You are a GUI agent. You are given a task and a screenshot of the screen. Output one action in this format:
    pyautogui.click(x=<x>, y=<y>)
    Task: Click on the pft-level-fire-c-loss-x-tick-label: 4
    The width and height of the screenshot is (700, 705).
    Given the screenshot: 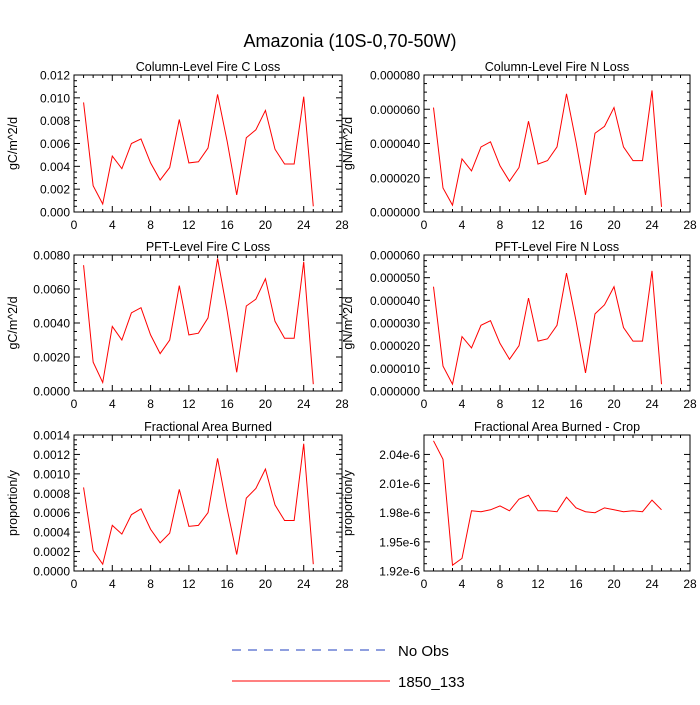 What is the action you would take?
    pyautogui.click(x=112, y=404)
    